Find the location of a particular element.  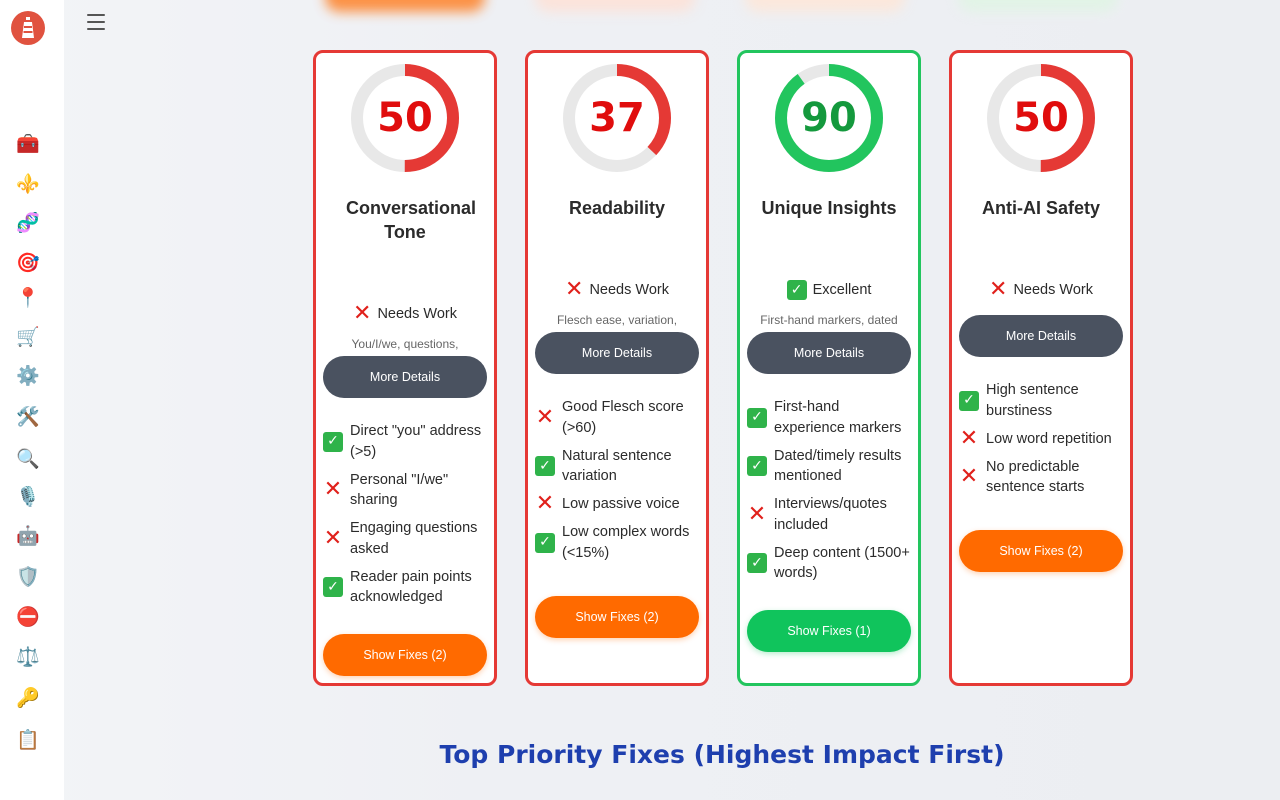

criteria-item: ✓ Low complex words (<15%) is located at coordinates (617, 542).